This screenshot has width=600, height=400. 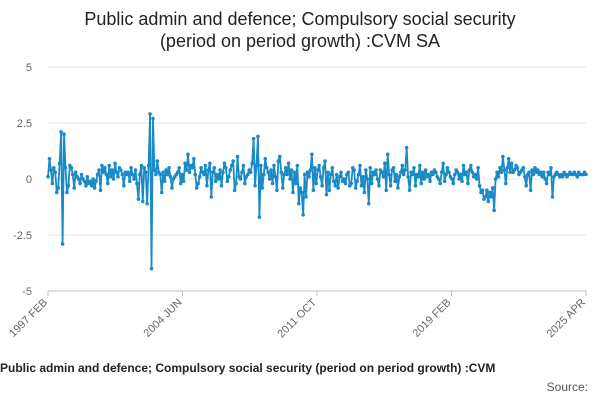 I want to click on y-tick-label: -5, so click(x=27, y=292).